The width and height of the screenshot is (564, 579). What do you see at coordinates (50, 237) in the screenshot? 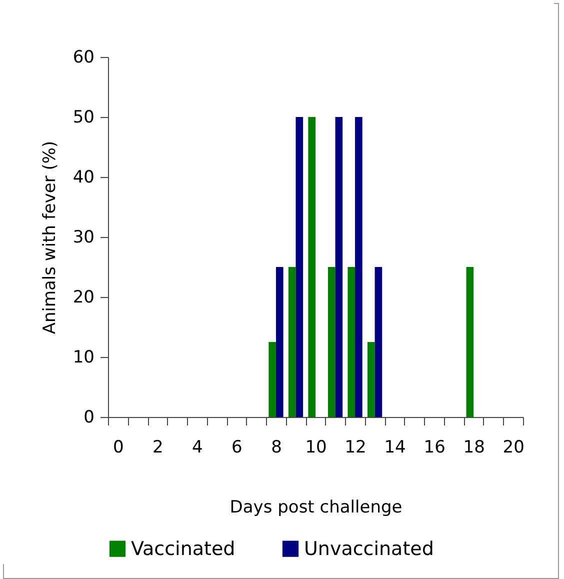
I see `y-axis-title: Animals with fever (%)` at bounding box center [50, 237].